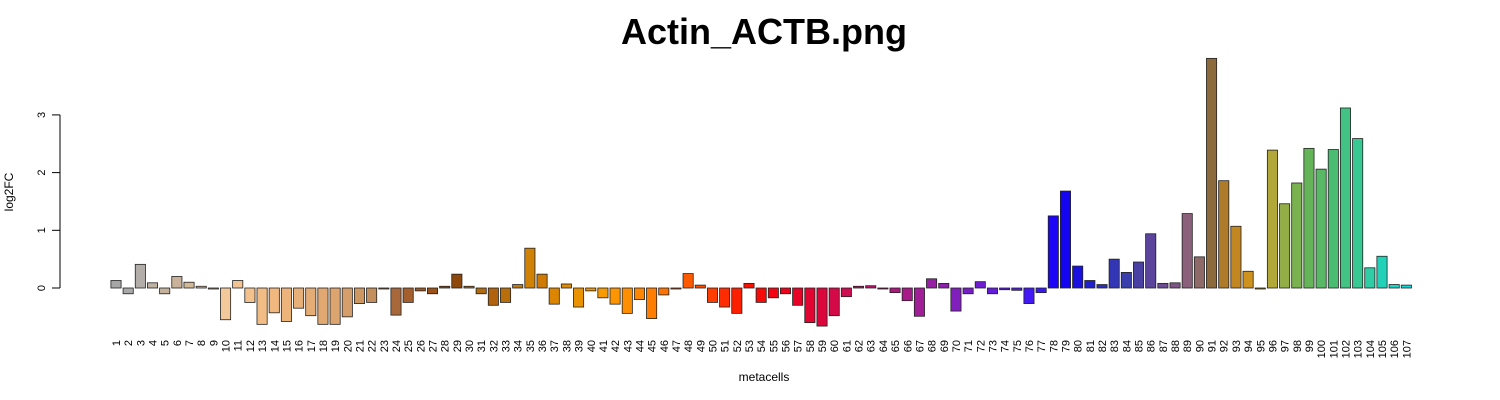 The image size is (1500, 400). Describe the element at coordinates (166, 343) in the screenshot. I see `x-tick-label: 5` at that location.